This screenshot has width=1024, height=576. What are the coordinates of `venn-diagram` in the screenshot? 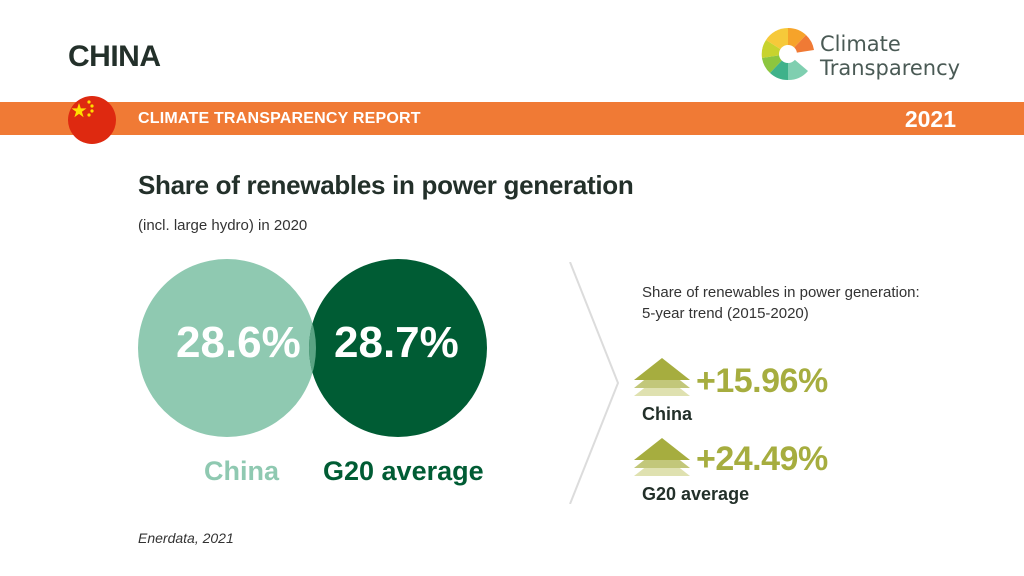 It's located at (320, 355).